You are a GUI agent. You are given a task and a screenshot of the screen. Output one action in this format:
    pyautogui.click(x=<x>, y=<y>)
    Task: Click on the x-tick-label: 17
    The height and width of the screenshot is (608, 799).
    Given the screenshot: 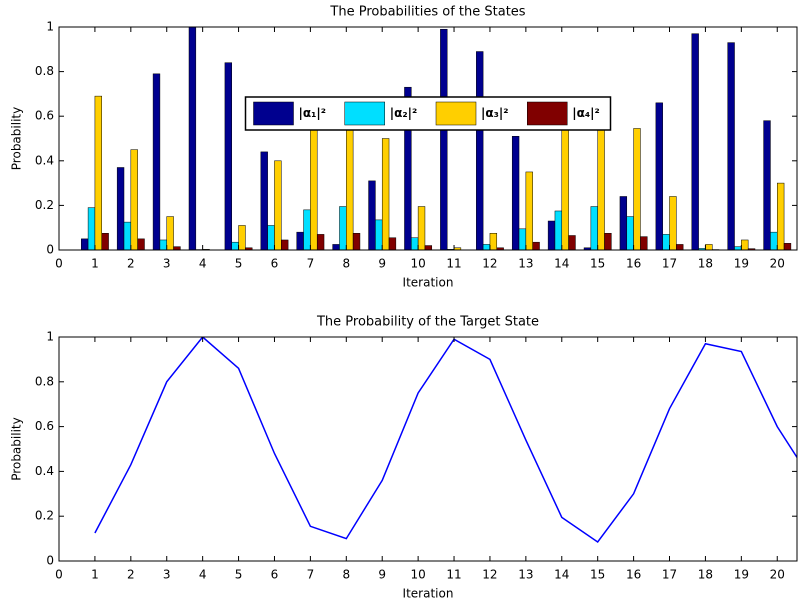 What is the action you would take?
    pyautogui.click(x=669, y=264)
    